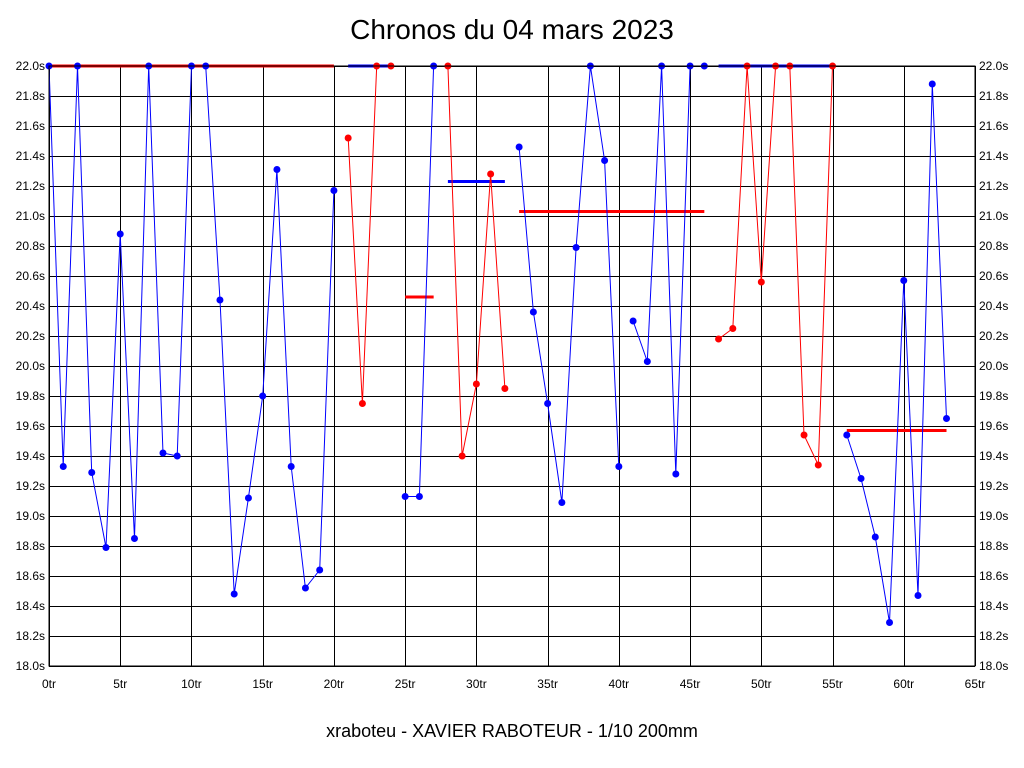 This screenshot has height=768, width=1024. I want to click on y-tick-label-left: 19.0s, so click(30, 516).